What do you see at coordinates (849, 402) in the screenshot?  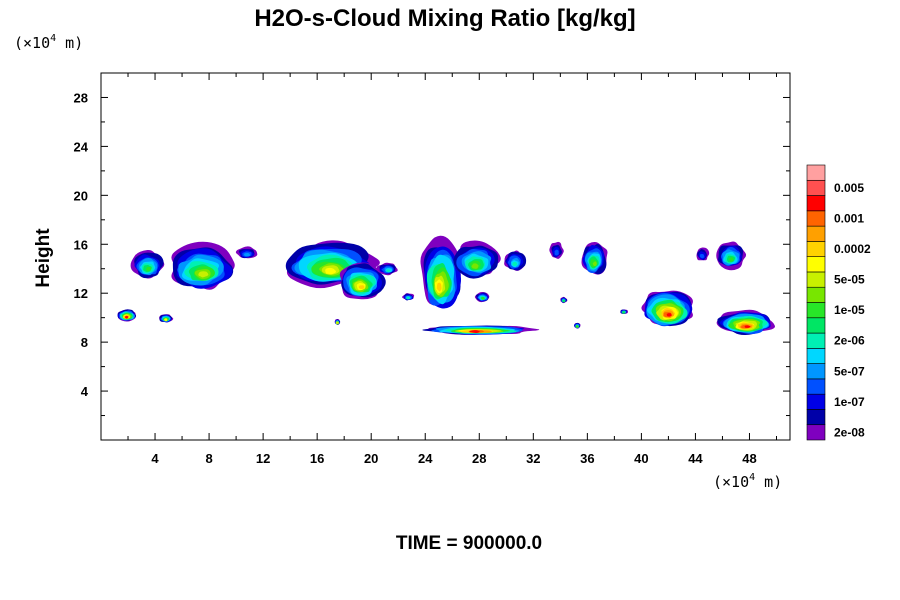 I see `colorbar-label: 1e-07` at bounding box center [849, 402].